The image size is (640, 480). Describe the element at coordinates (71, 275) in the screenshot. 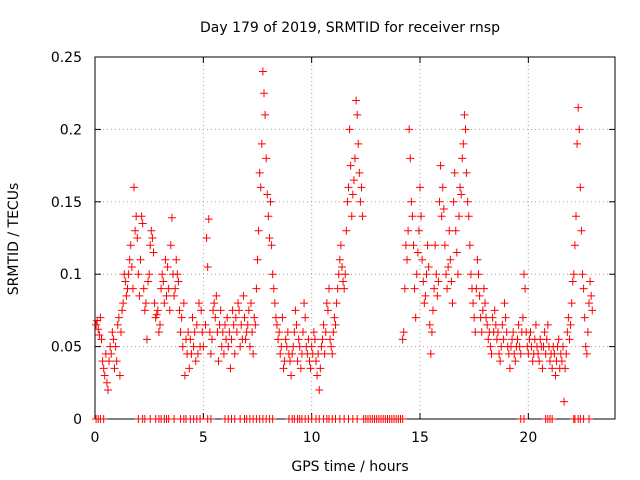

I see `y-tick-label: 0.1` at that location.